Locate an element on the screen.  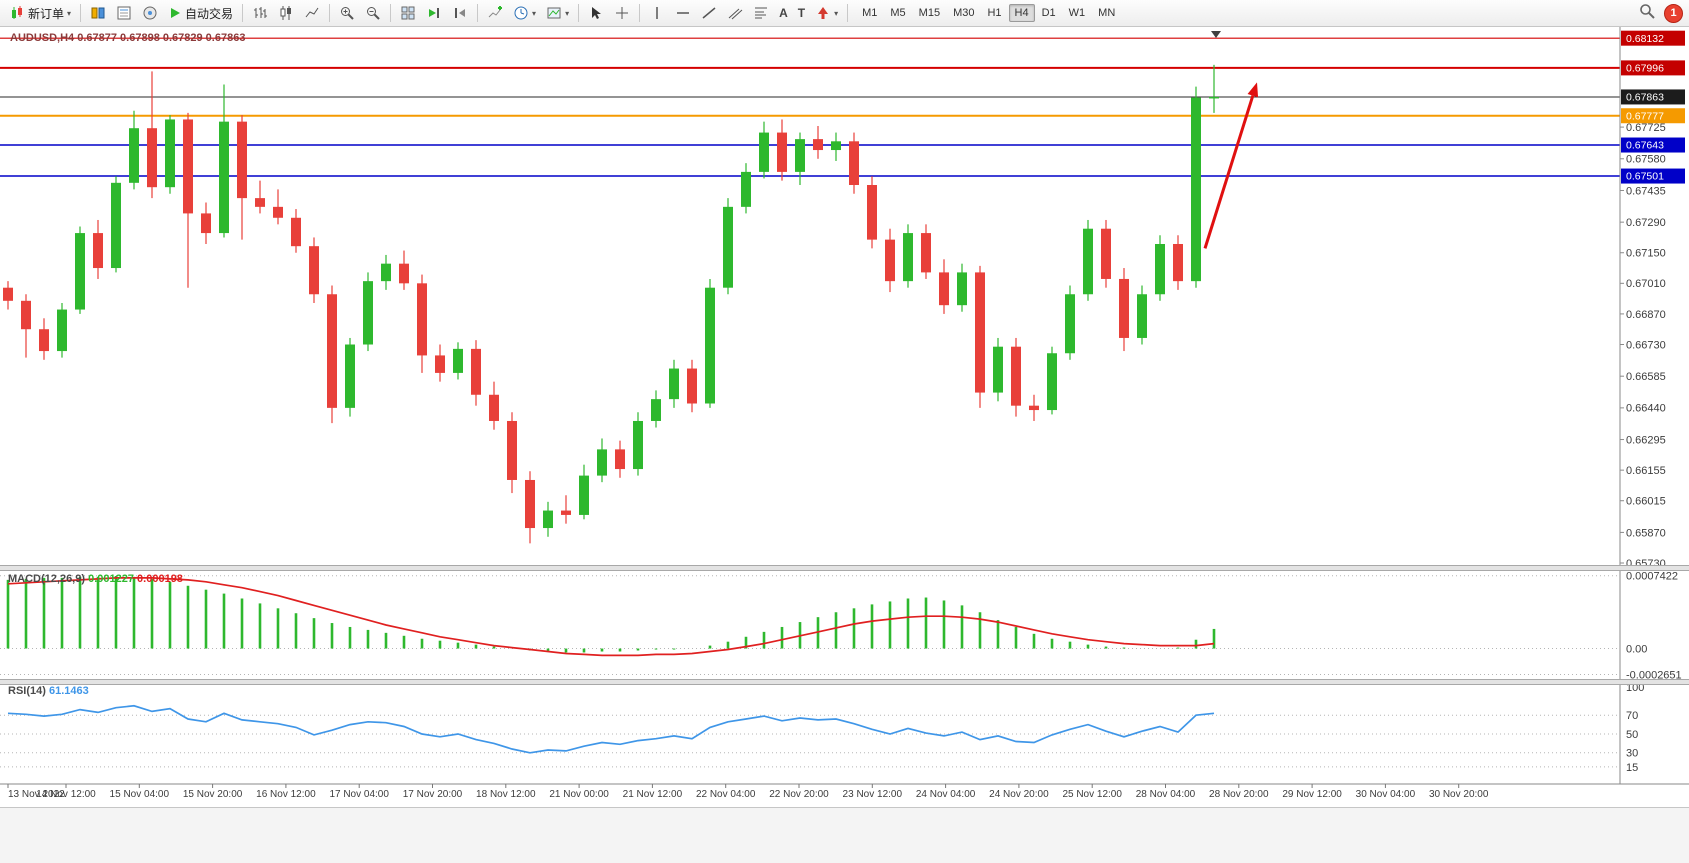
macd-pane is located at coordinates (810, 625).